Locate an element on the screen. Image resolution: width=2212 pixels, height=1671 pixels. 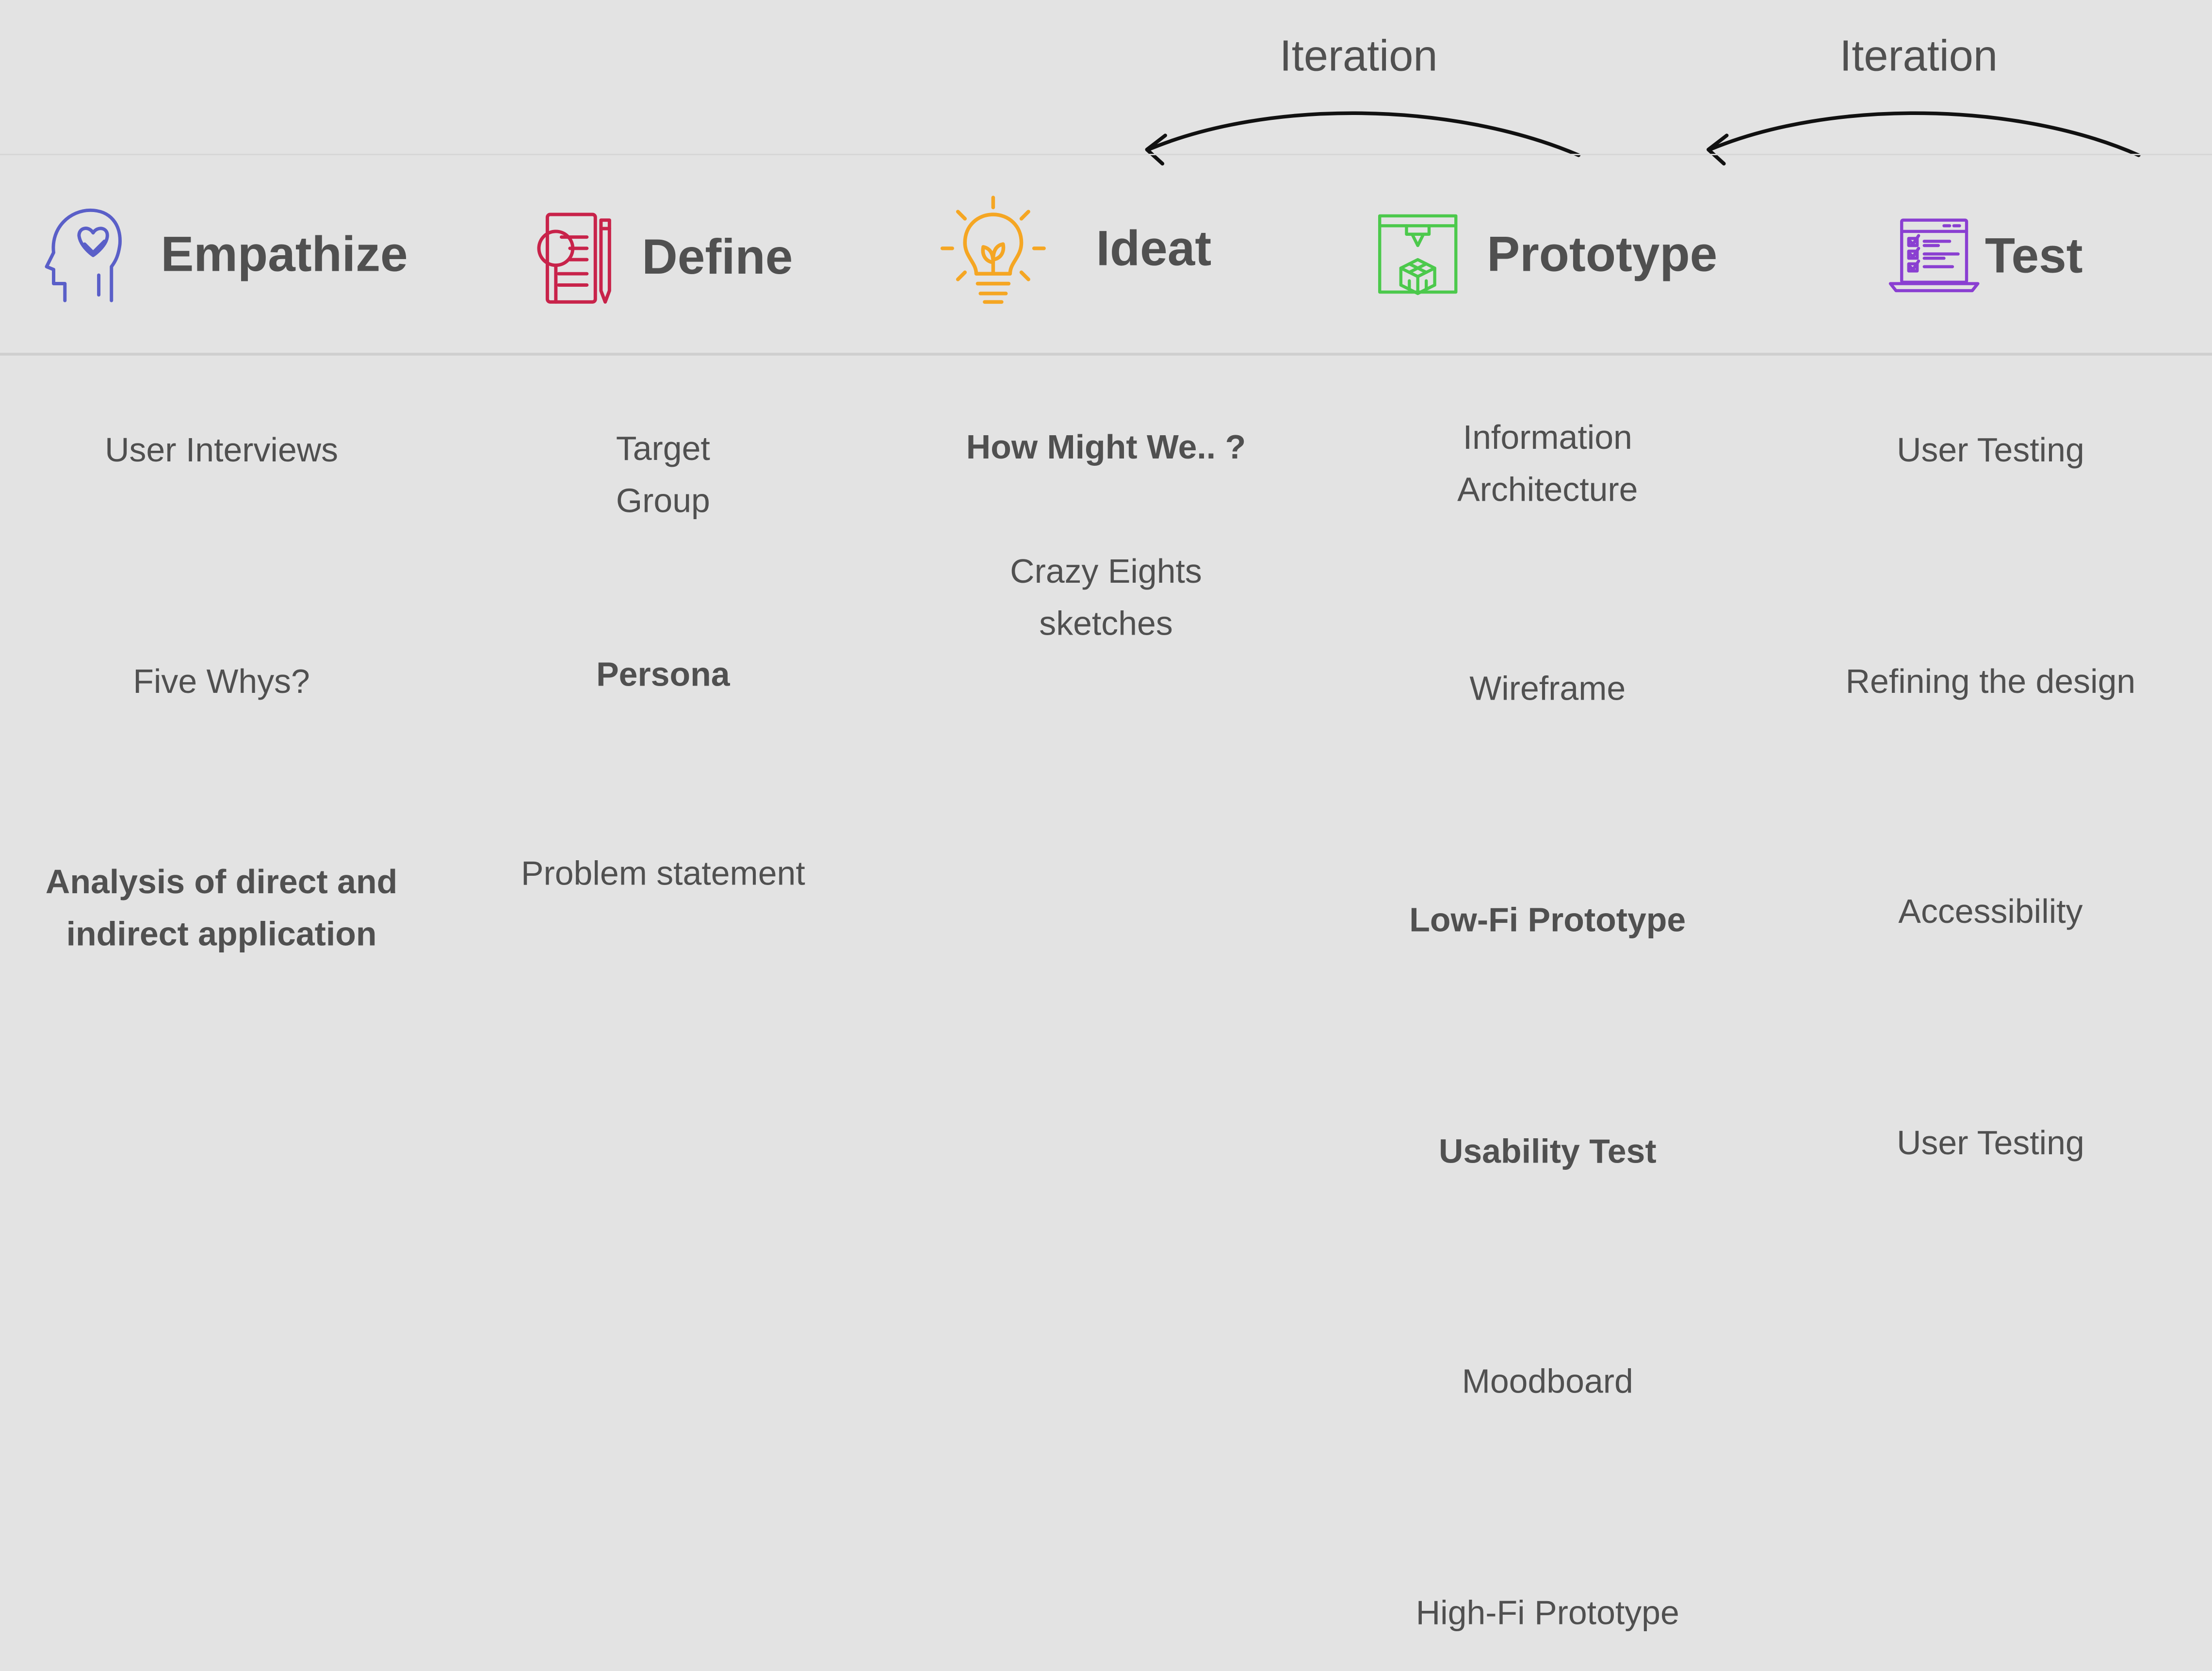
iteration-arrow-right is located at coordinates (1924, 138).